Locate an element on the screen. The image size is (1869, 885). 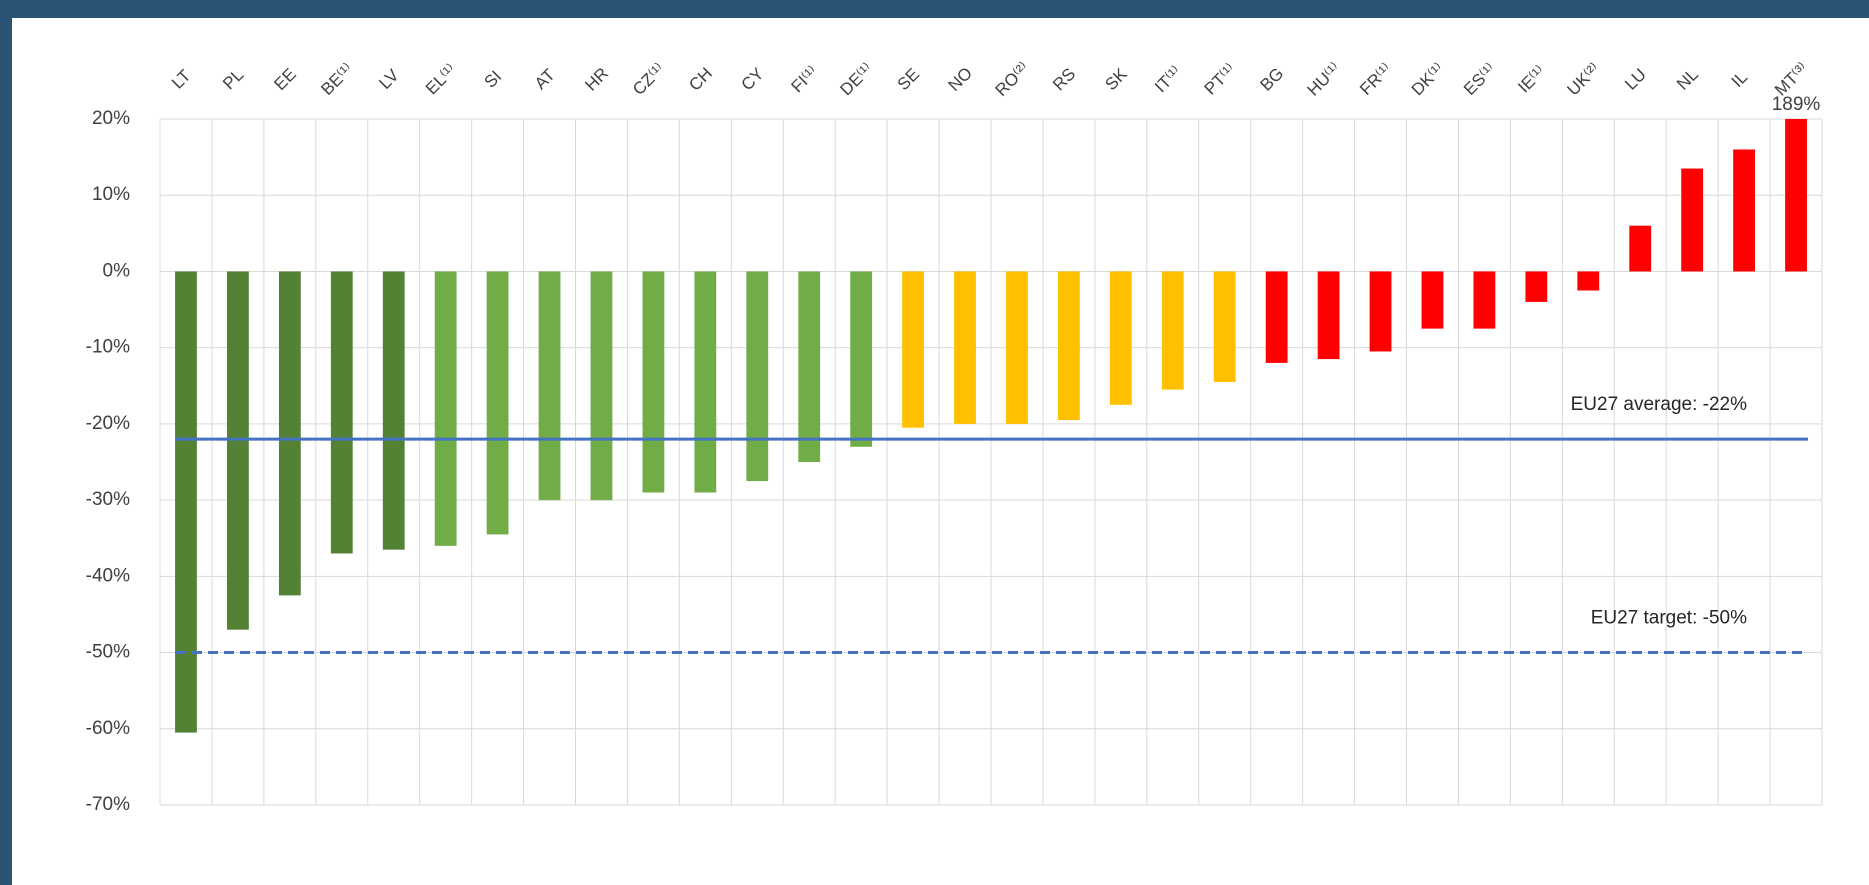
y-tick-label: 10% is located at coordinates (111, 194).